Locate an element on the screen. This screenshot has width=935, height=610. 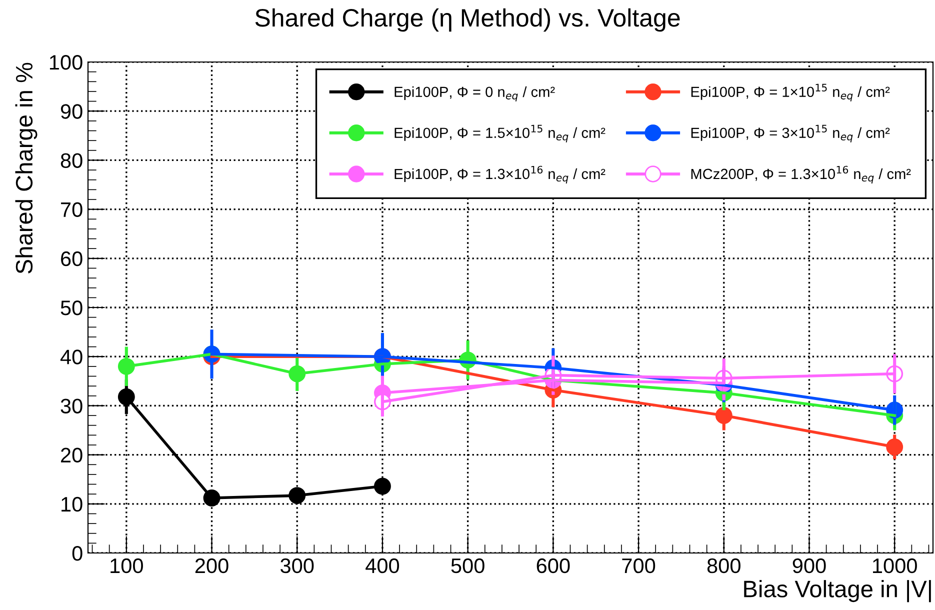
y-tick-label: 90 is located at coordinates (71, 111).